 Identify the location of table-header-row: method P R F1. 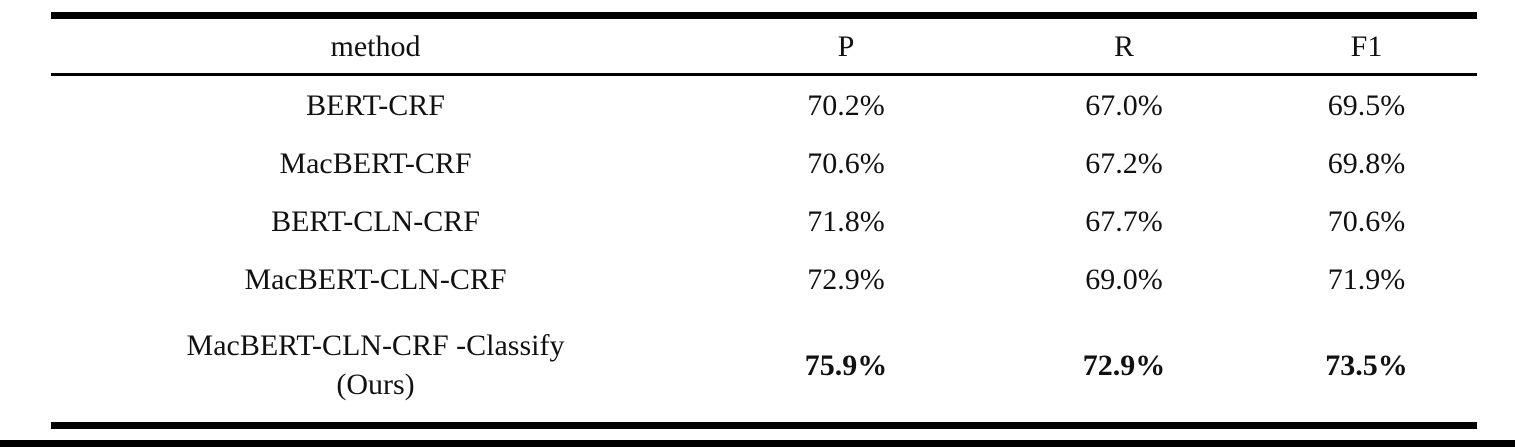
(764, 45).